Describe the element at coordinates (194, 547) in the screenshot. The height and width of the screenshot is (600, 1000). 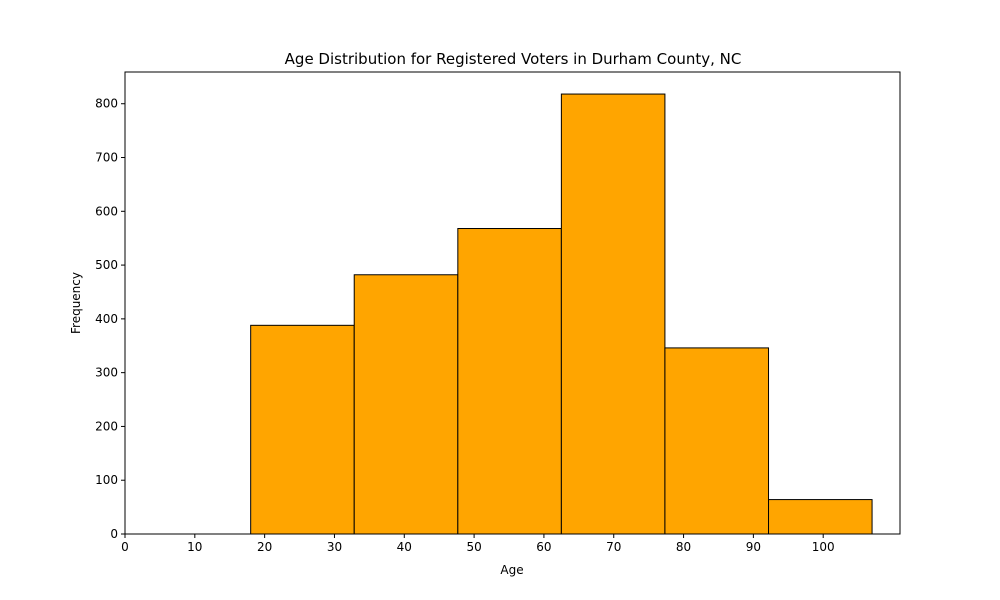
I see `x-tick-label: 10` at that location.